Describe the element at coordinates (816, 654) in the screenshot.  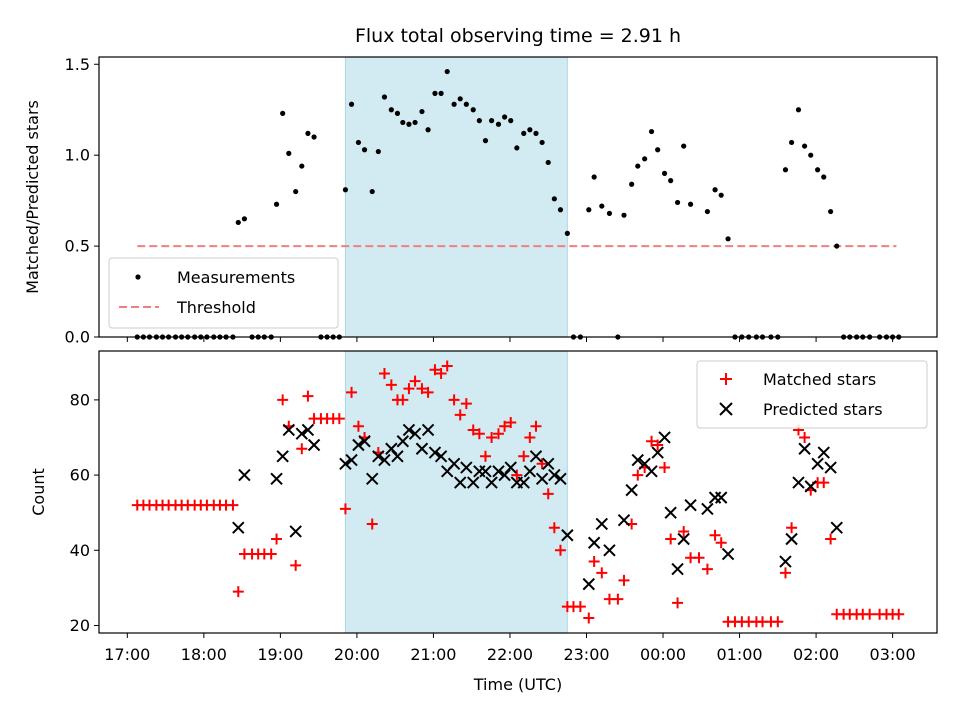
I see `x-tick-label: 02:00` at that location.